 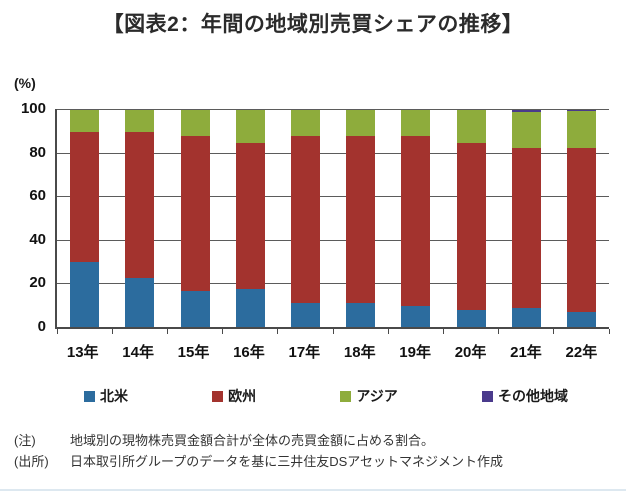 I want to click on x-tick-label-14年: 14年, so click(x=138, y=352).